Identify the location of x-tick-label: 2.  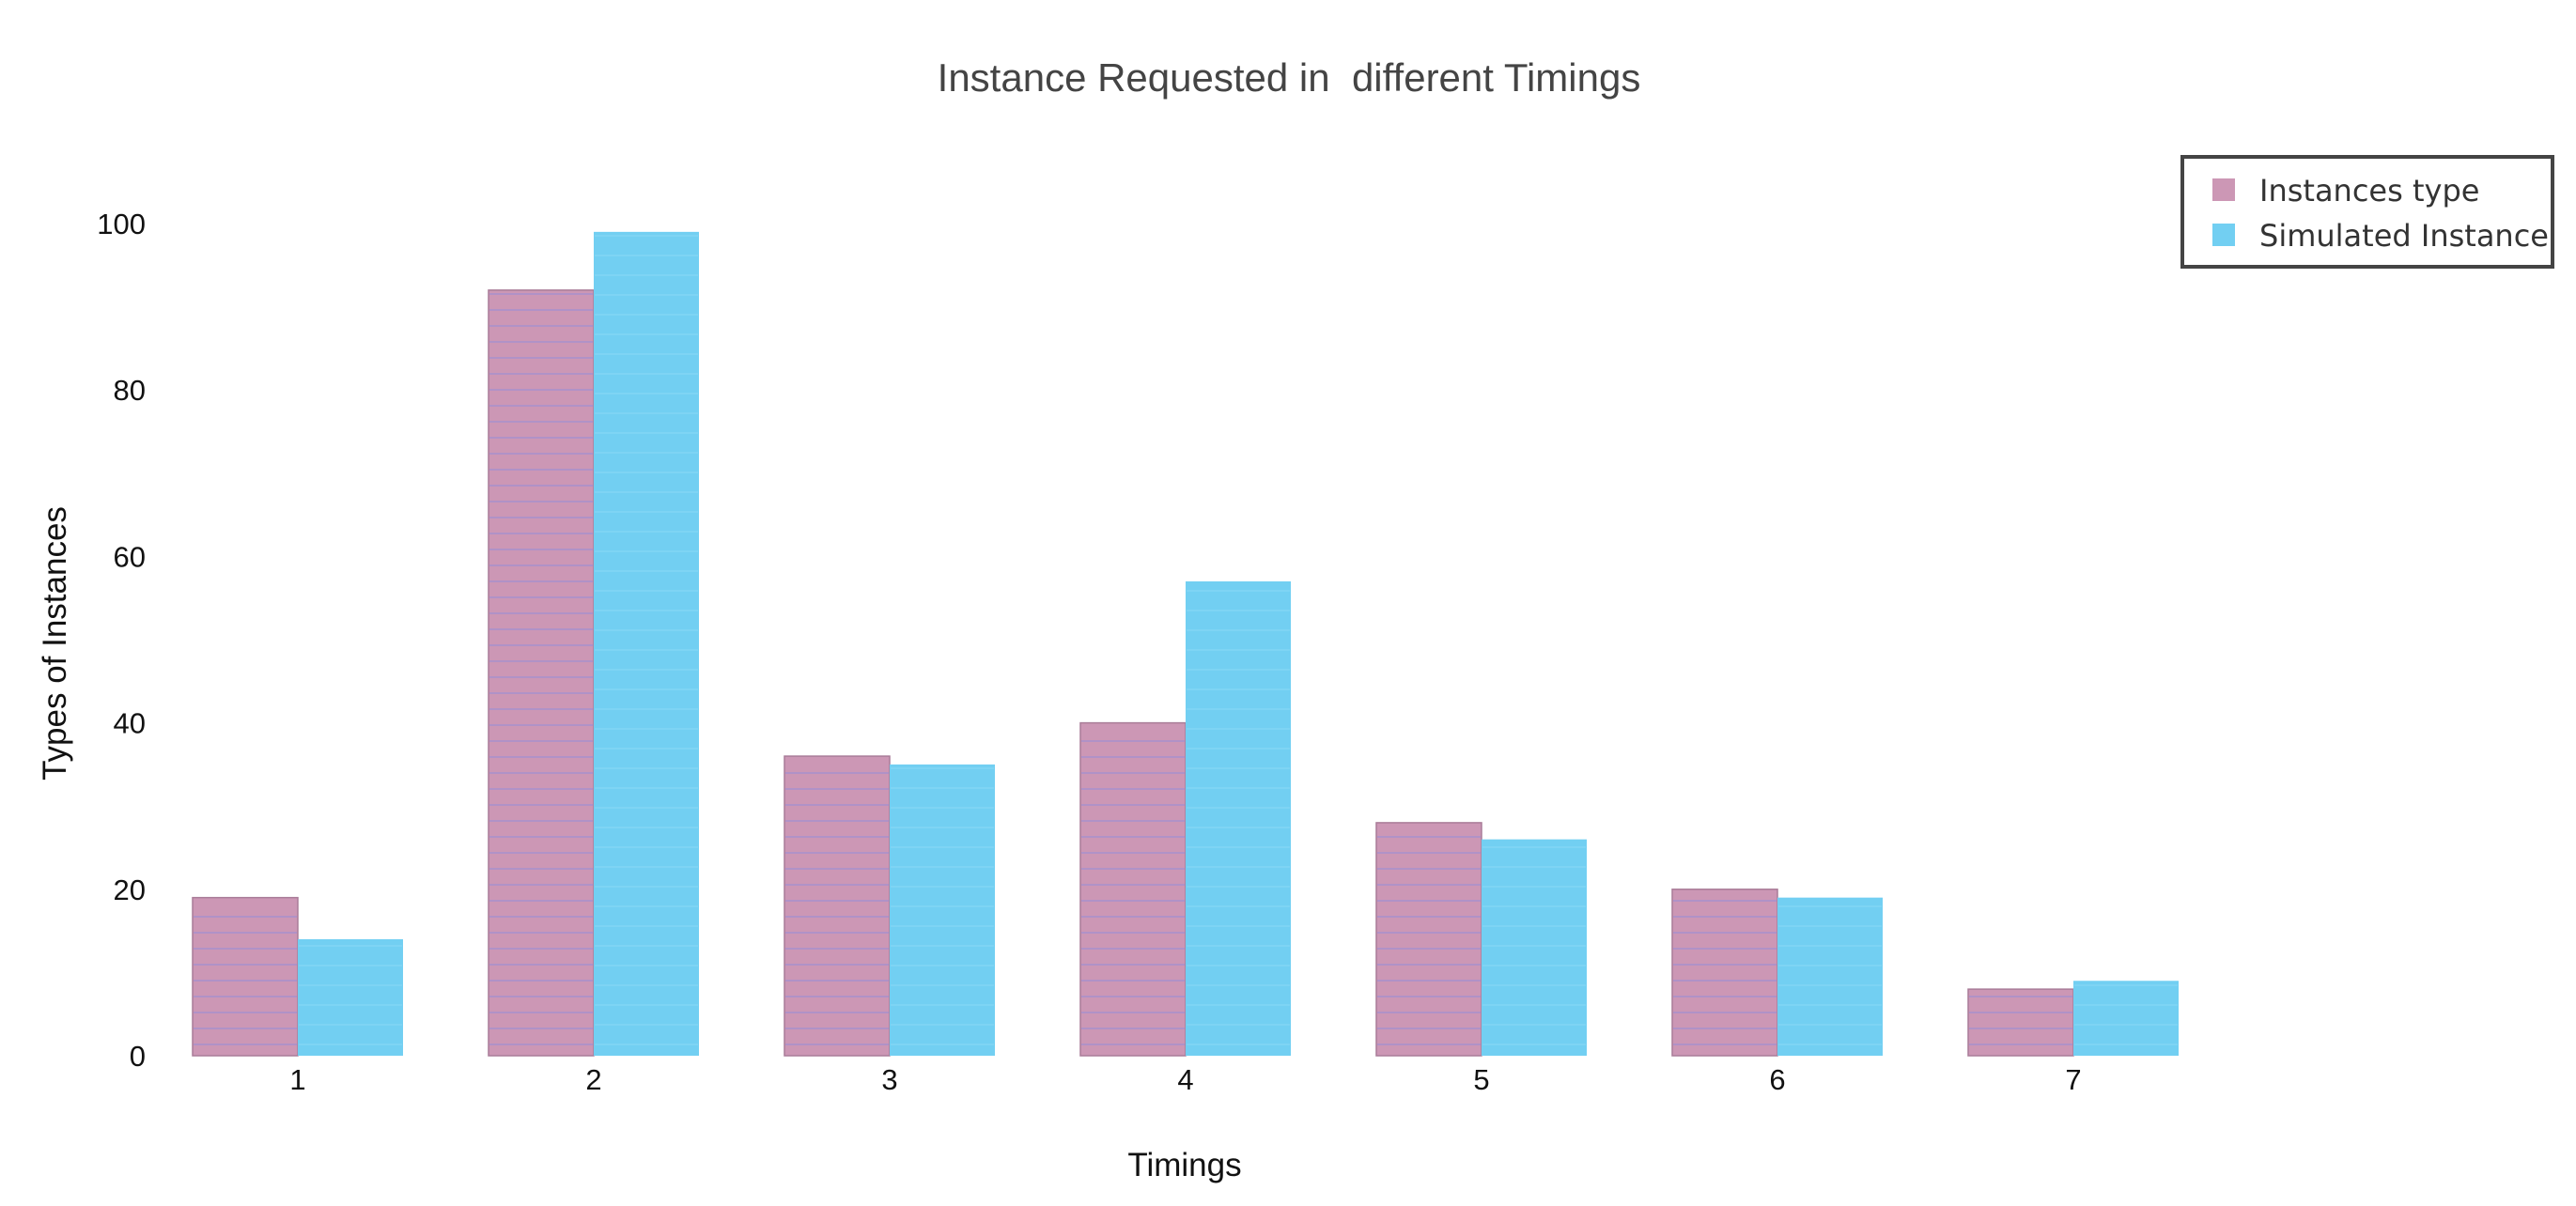
(593, 1079).